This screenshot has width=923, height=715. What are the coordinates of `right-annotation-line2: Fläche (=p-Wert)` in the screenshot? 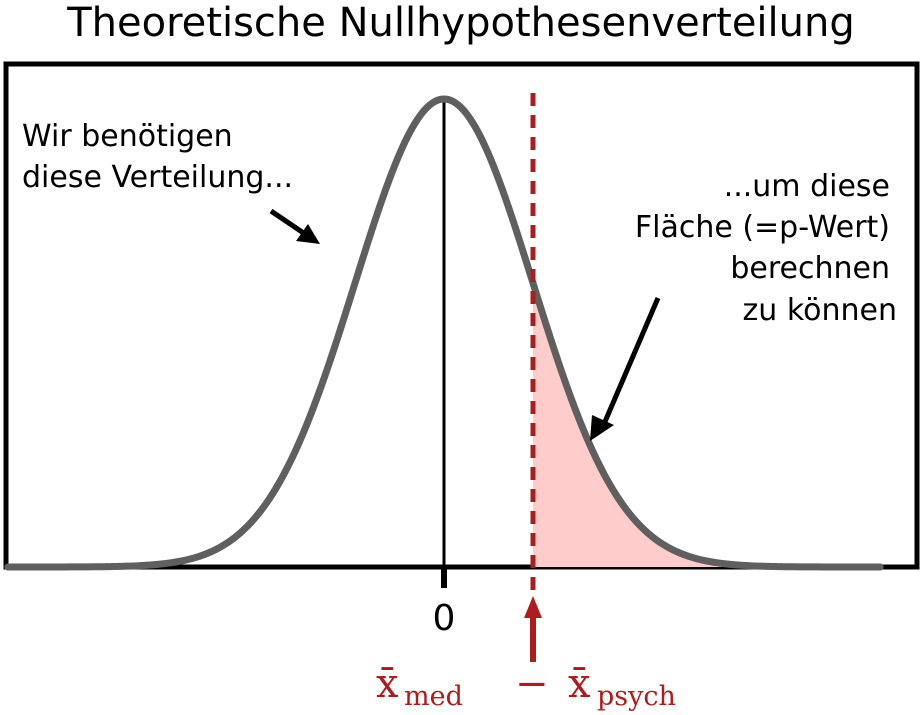 It's located at (762, 227).